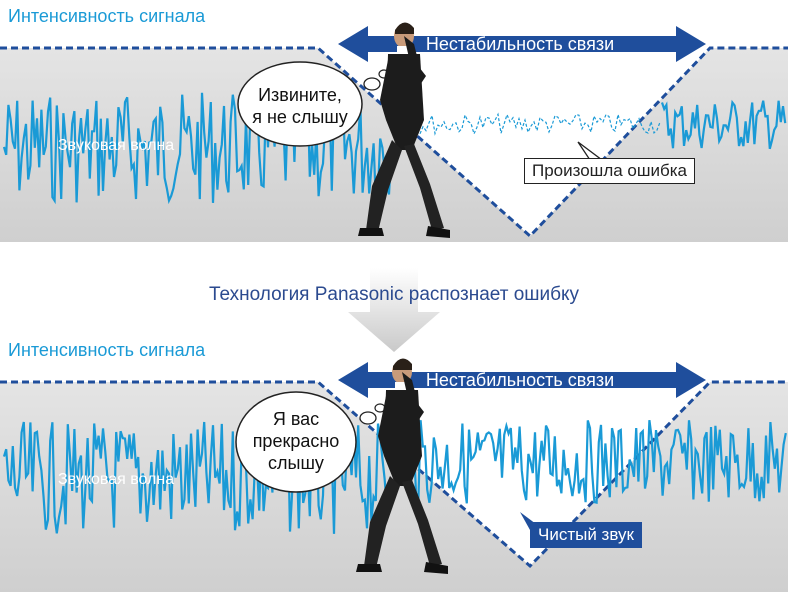 This screenshot has width=788, height=592. I want to click on transition-label: Технология Panasonic распознает ошибку, so click(394, 294).